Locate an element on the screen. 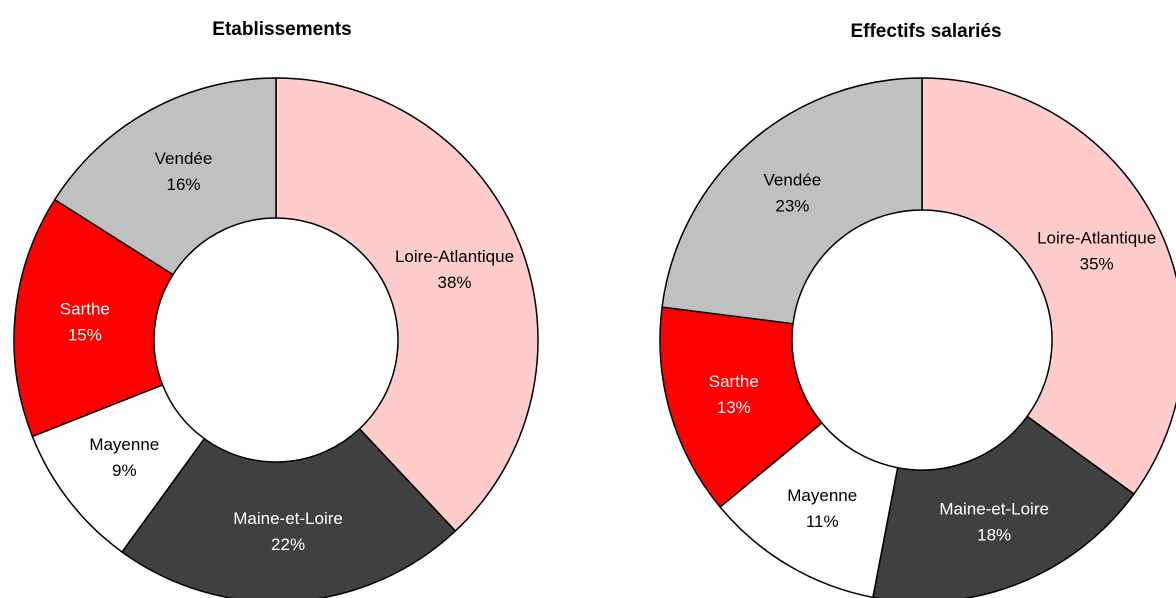 The image size is (1176, 598). slice-value-label: 35% is located at coordinates (1097, 264).